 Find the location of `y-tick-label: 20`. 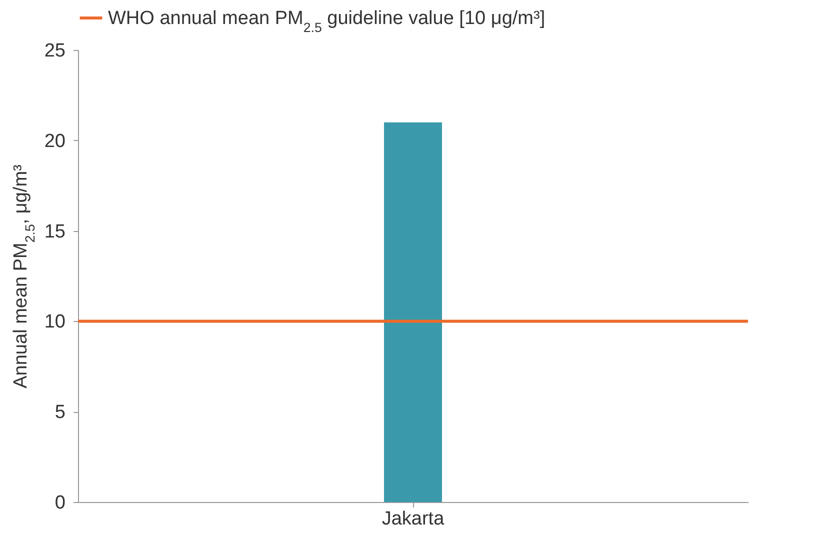

y-tick-label: 20 is located at coordinates (55, 141).